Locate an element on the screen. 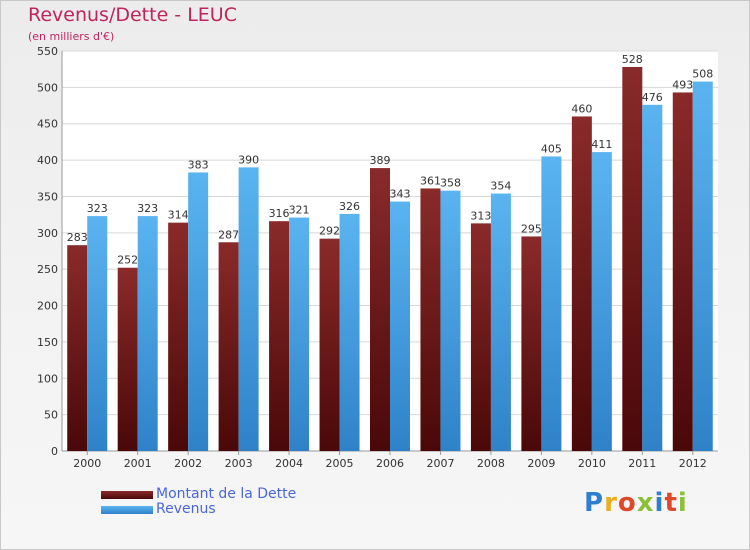  proxiti-logo: Proxiti is located at coordinates (636, 503).